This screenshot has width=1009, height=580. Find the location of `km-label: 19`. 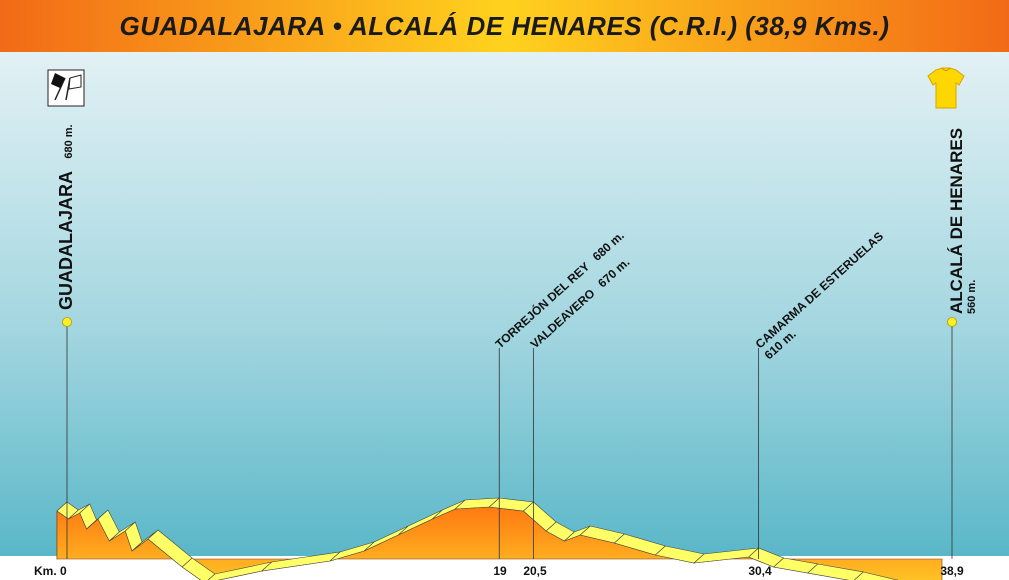

km-label: 19 is located at coordinates (500, 571).